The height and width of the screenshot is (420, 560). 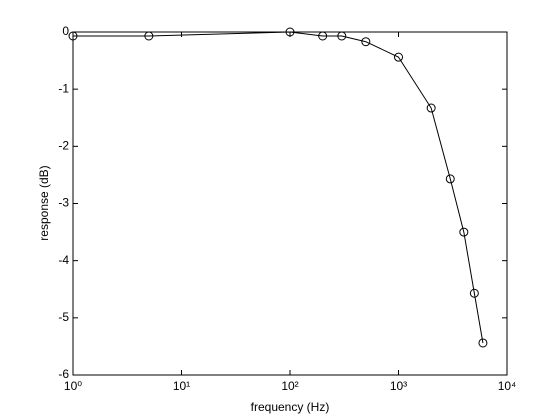 What do you see at coordinates (73, 386) in the screenshot?
I see `x-tick-label: 10⁰` at bounding box center [73, 386].